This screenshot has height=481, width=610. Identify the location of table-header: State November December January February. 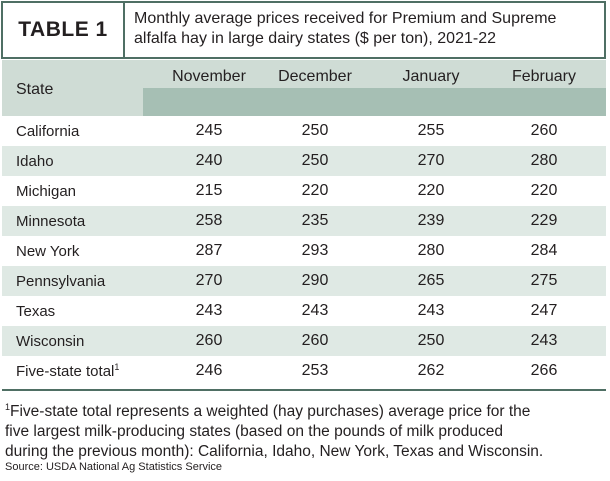
(304, 88).